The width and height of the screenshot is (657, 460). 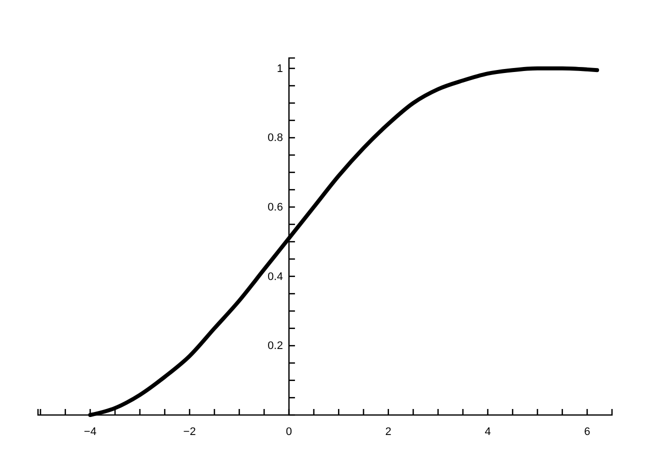 I want to click on x-tick-label: 6, so click(x=587, y=432).